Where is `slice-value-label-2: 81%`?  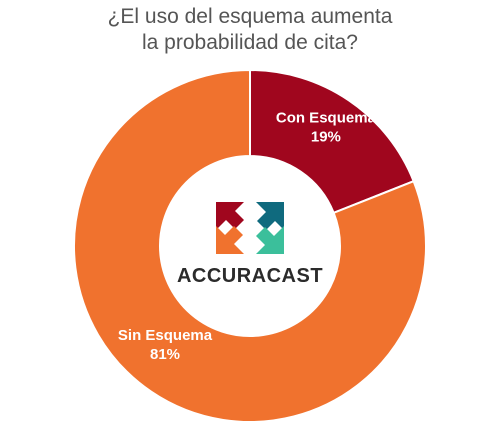 slice-value-label-2: 81% is located at coordinates (165, 354).